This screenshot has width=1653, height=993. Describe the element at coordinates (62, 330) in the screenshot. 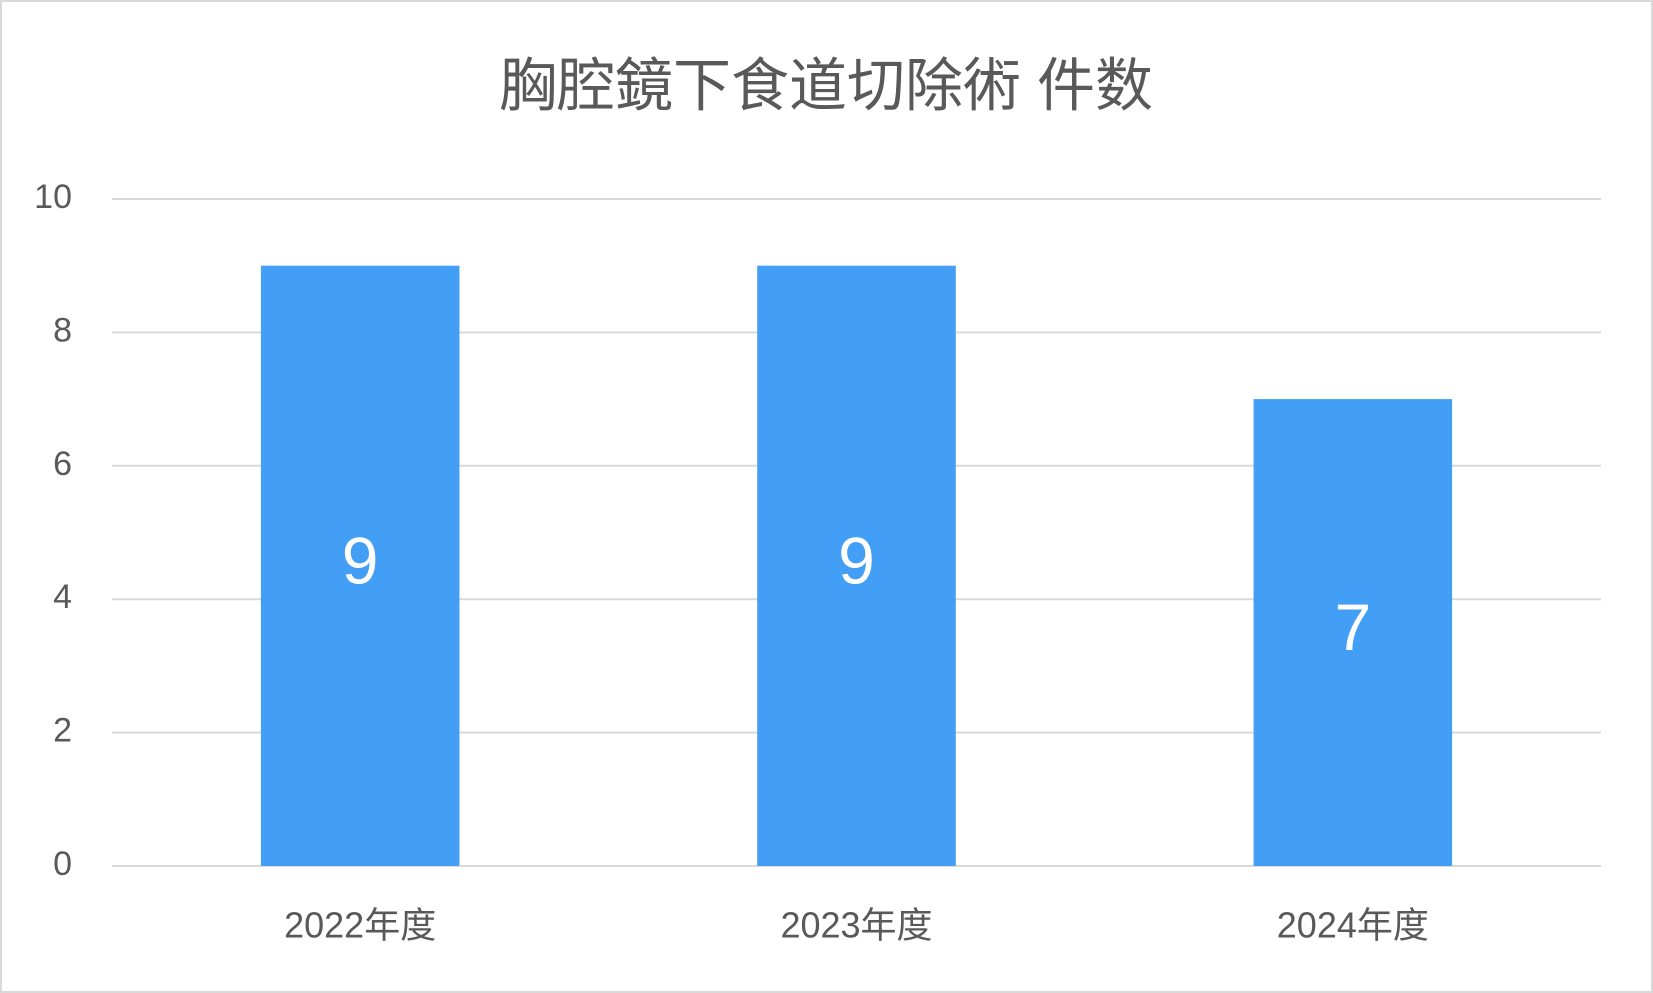

I see `y-tick-label: 8` at that location.